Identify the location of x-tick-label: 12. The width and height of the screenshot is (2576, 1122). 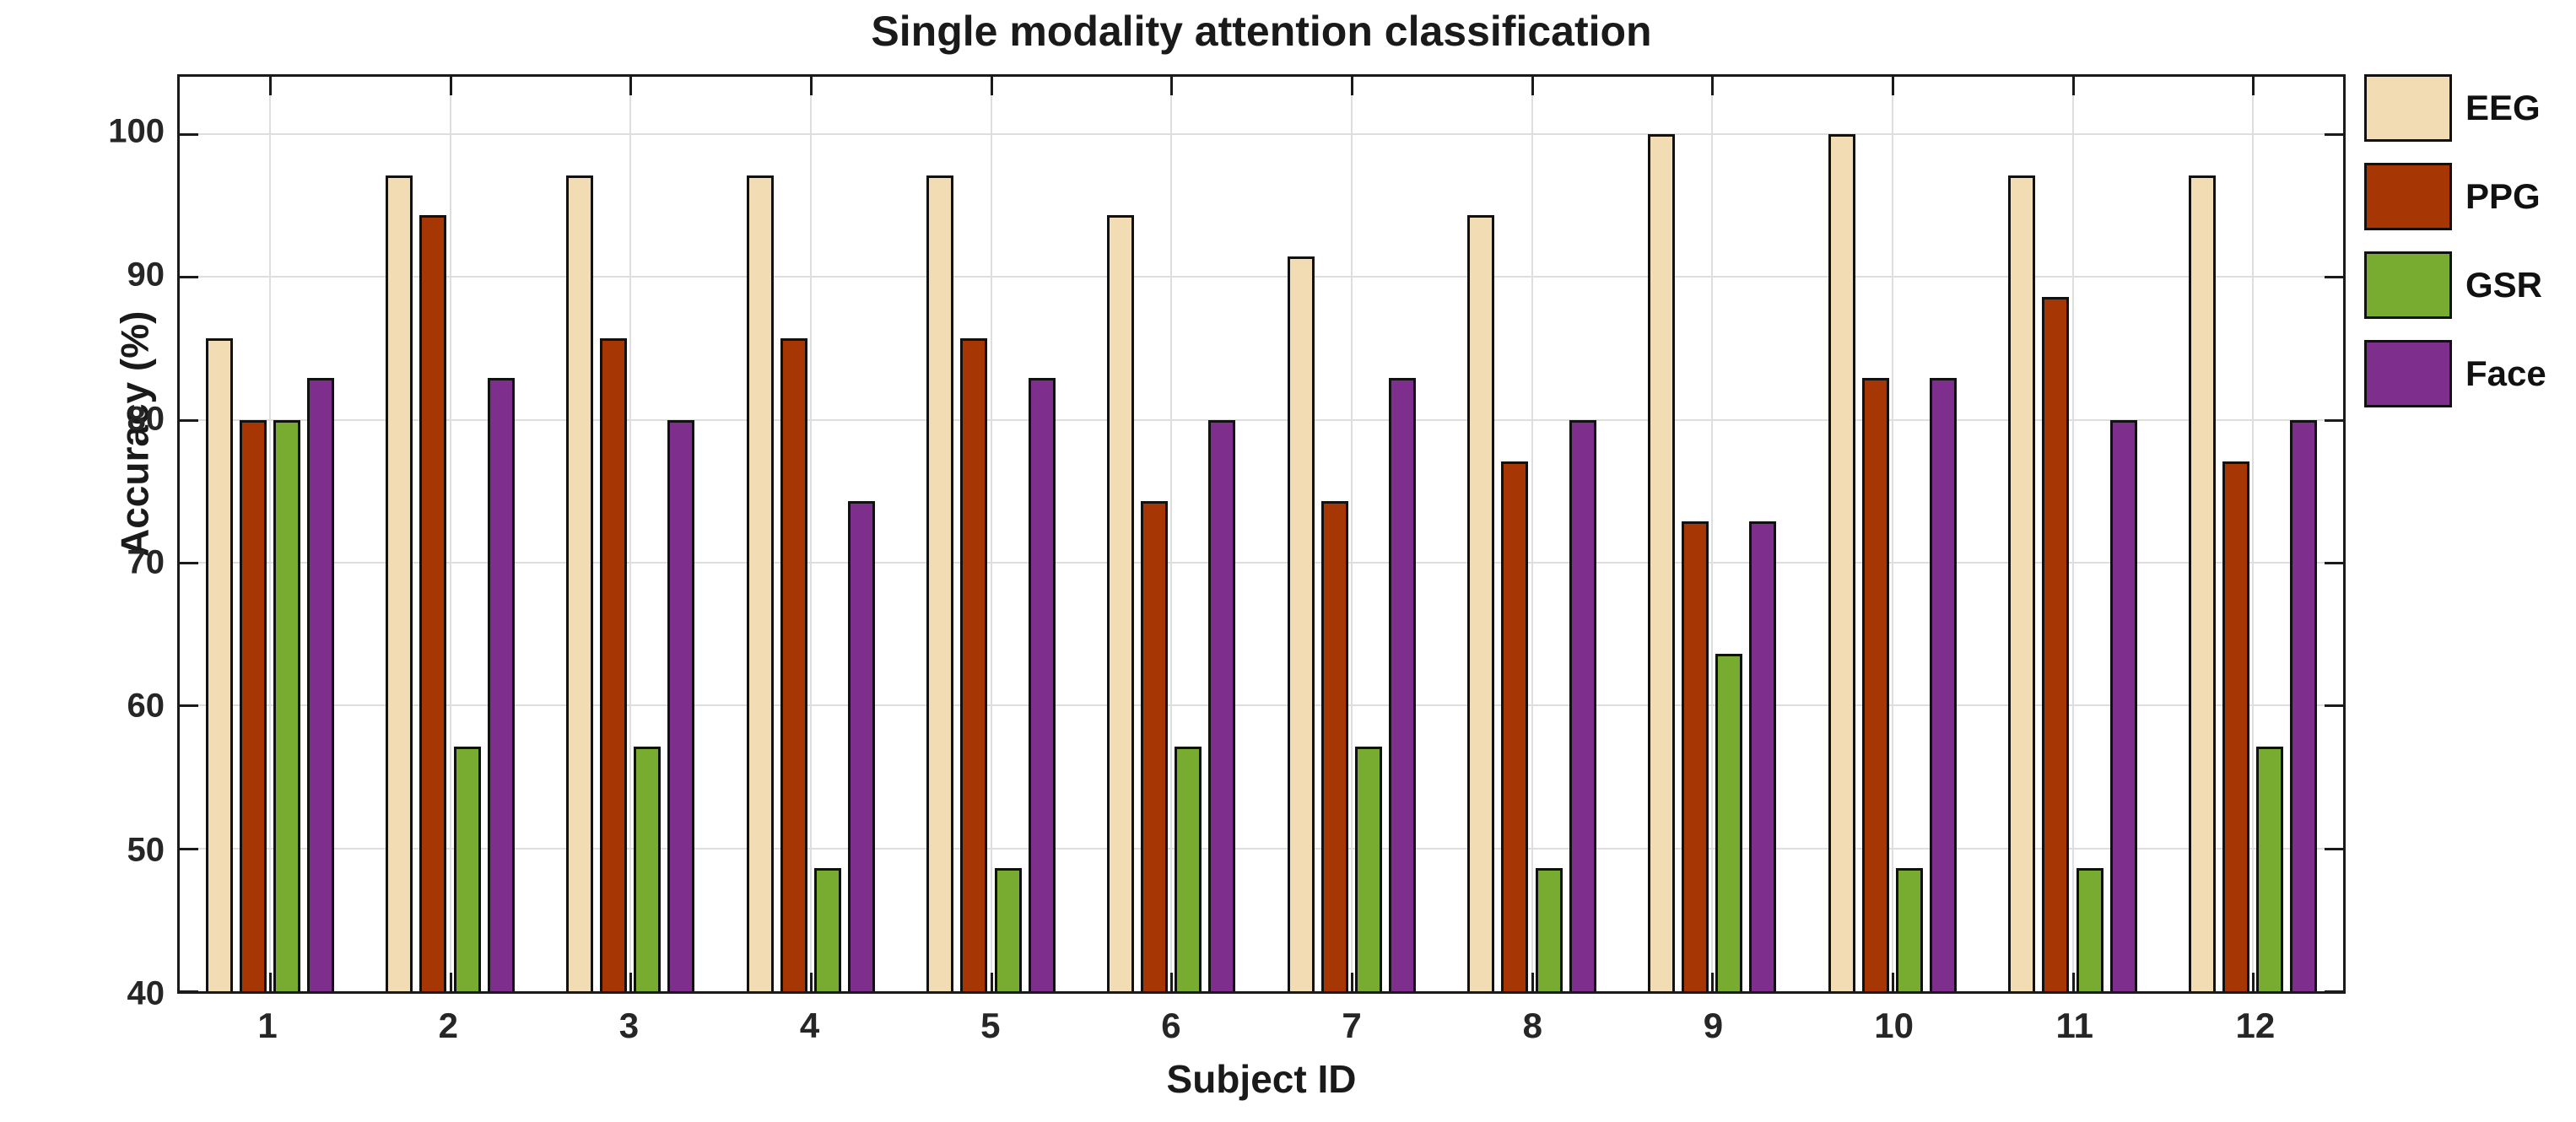
(2255, 1025).